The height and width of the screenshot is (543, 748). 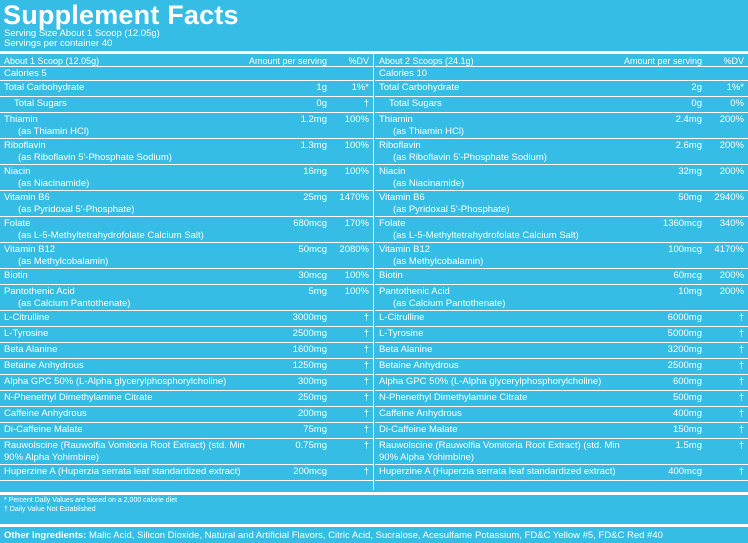 I want to click on nutrient-amount: 32mg, so click(x=690, y=171).